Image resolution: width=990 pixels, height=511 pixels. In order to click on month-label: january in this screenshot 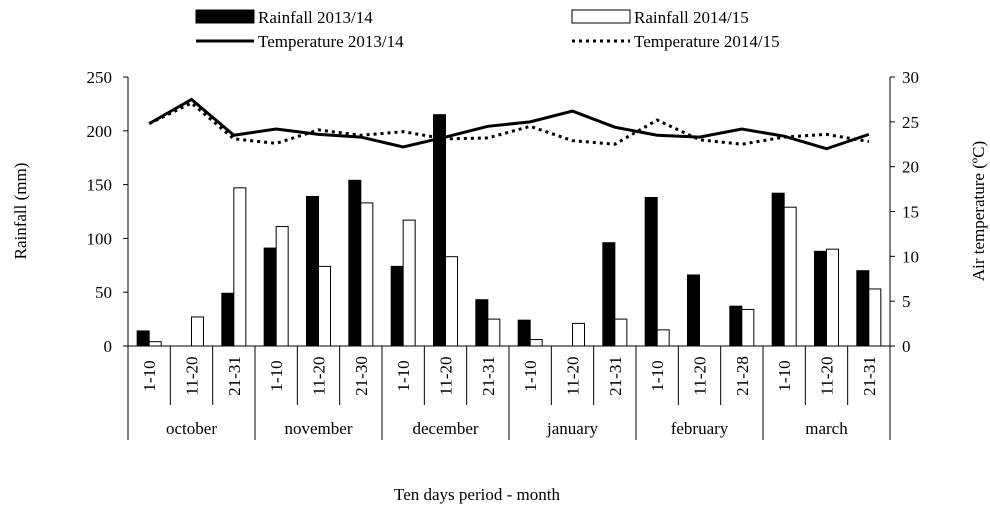, I will do `click(572, 428)`.